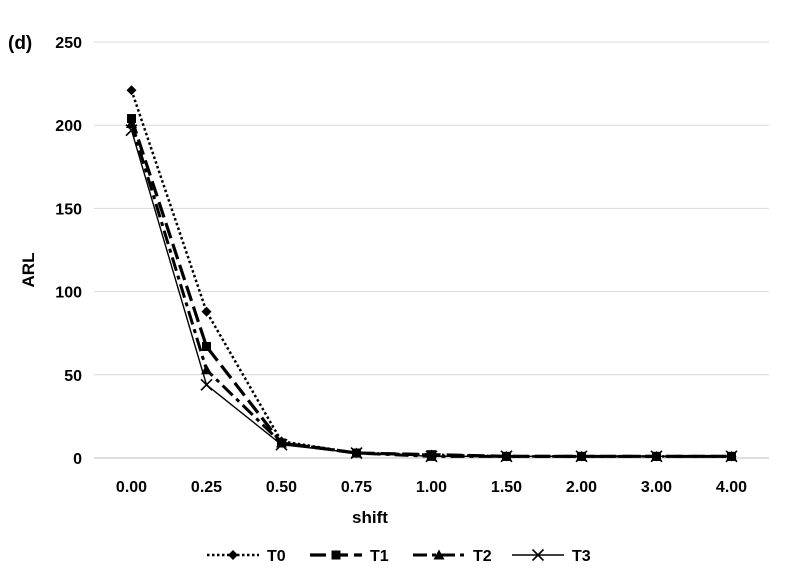 This screenshot has width=789, height=588. What do you see at coordinates (452, 556) in the screenshot?
I see `legend-item: T2` at bounding box center [452, 556].